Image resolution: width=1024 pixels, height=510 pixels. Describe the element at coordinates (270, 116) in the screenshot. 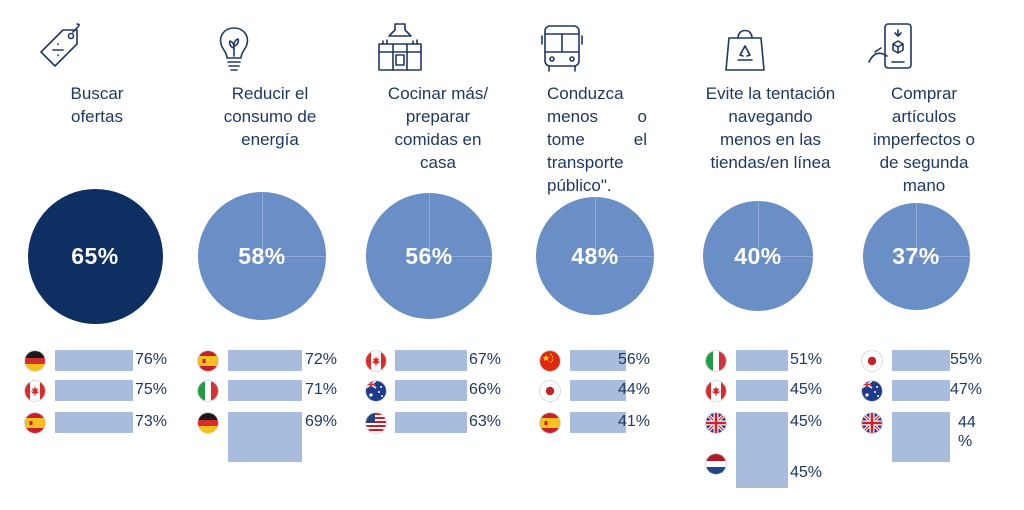

I see `category-label: Reducir el consumo de energía` at that location.